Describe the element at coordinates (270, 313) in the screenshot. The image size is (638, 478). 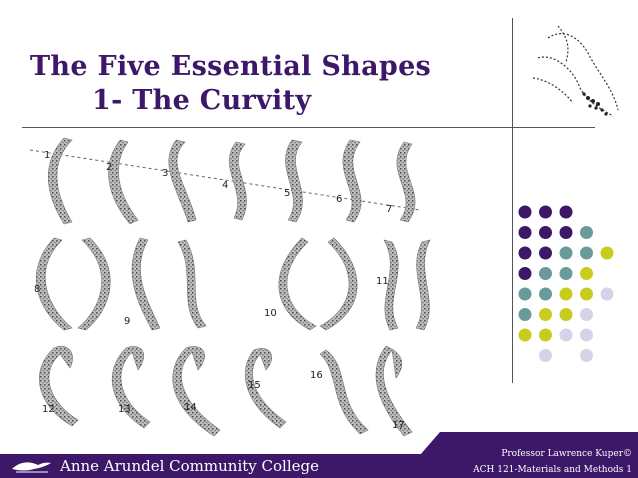
I see `shape-label: 10` at that location.